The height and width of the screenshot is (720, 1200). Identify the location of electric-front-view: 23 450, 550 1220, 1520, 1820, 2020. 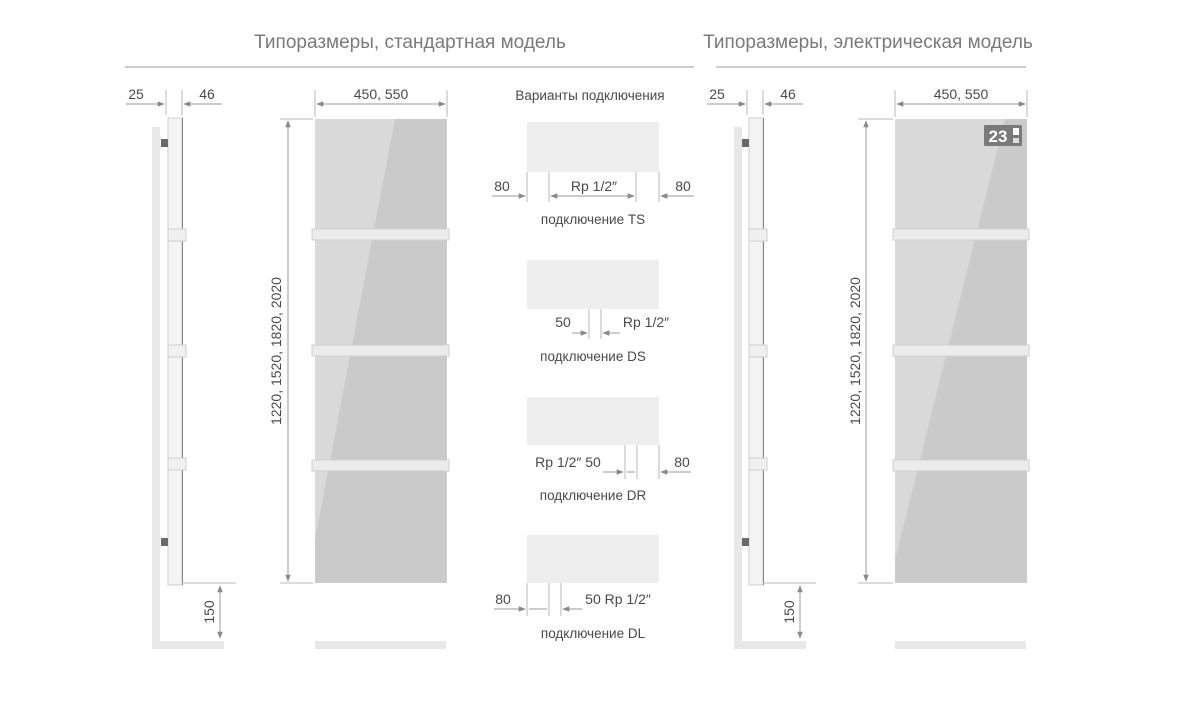
(938, 367).